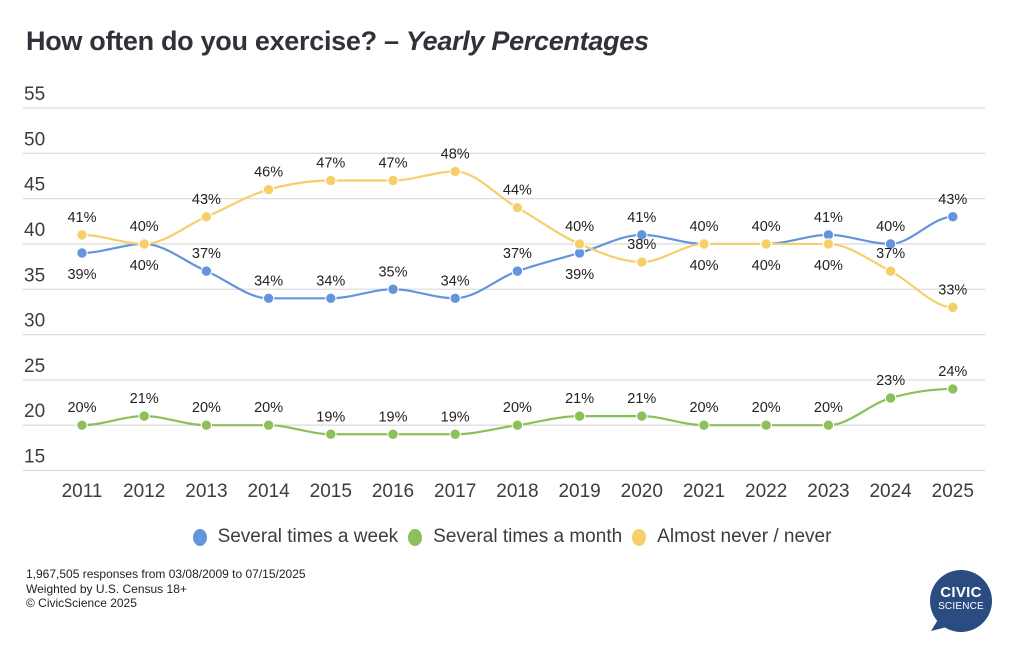 The width and height of the screenshot is (1024, 656). Describe the element at coordinates (393, 491) in the screenshot. I see `x-tick-label: 2016` at that location.